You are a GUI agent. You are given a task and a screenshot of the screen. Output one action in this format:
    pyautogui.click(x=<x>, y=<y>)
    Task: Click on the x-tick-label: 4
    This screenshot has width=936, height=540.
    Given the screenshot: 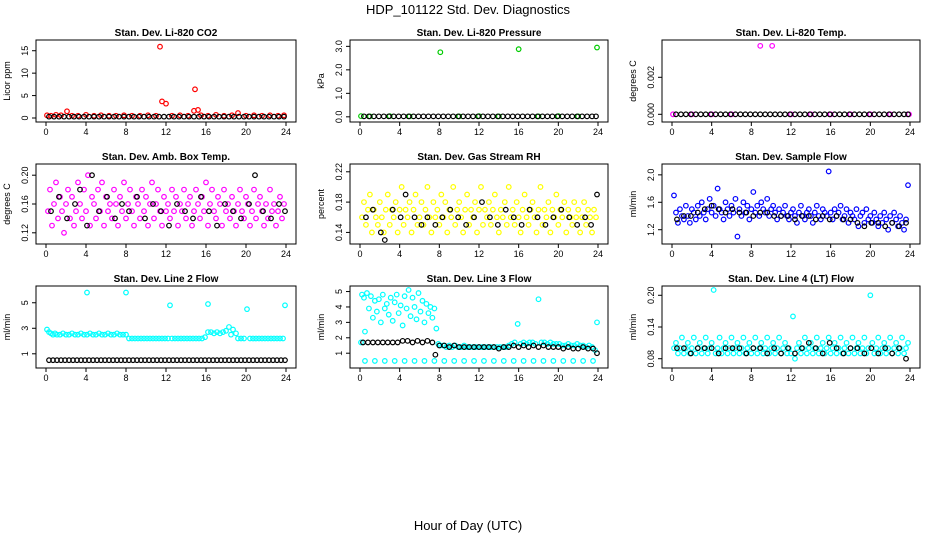 What is the action you would take?
    pyautogui.click(x=399, y=254)
    